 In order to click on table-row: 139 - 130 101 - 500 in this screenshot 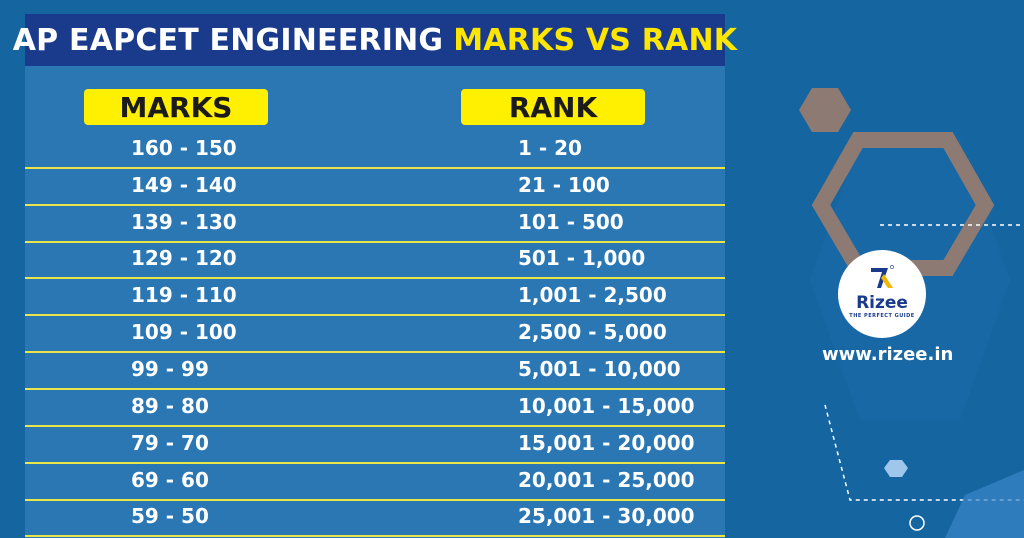, I will do `click(375, 224)`.